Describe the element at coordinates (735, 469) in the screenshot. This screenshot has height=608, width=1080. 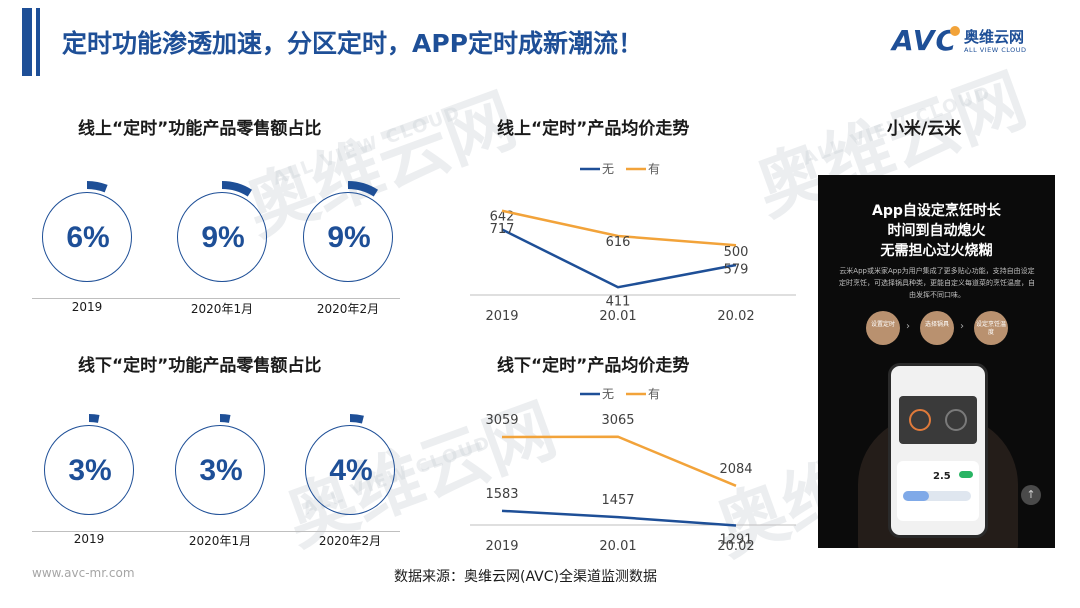
I see `data-label: 2084` at that location.